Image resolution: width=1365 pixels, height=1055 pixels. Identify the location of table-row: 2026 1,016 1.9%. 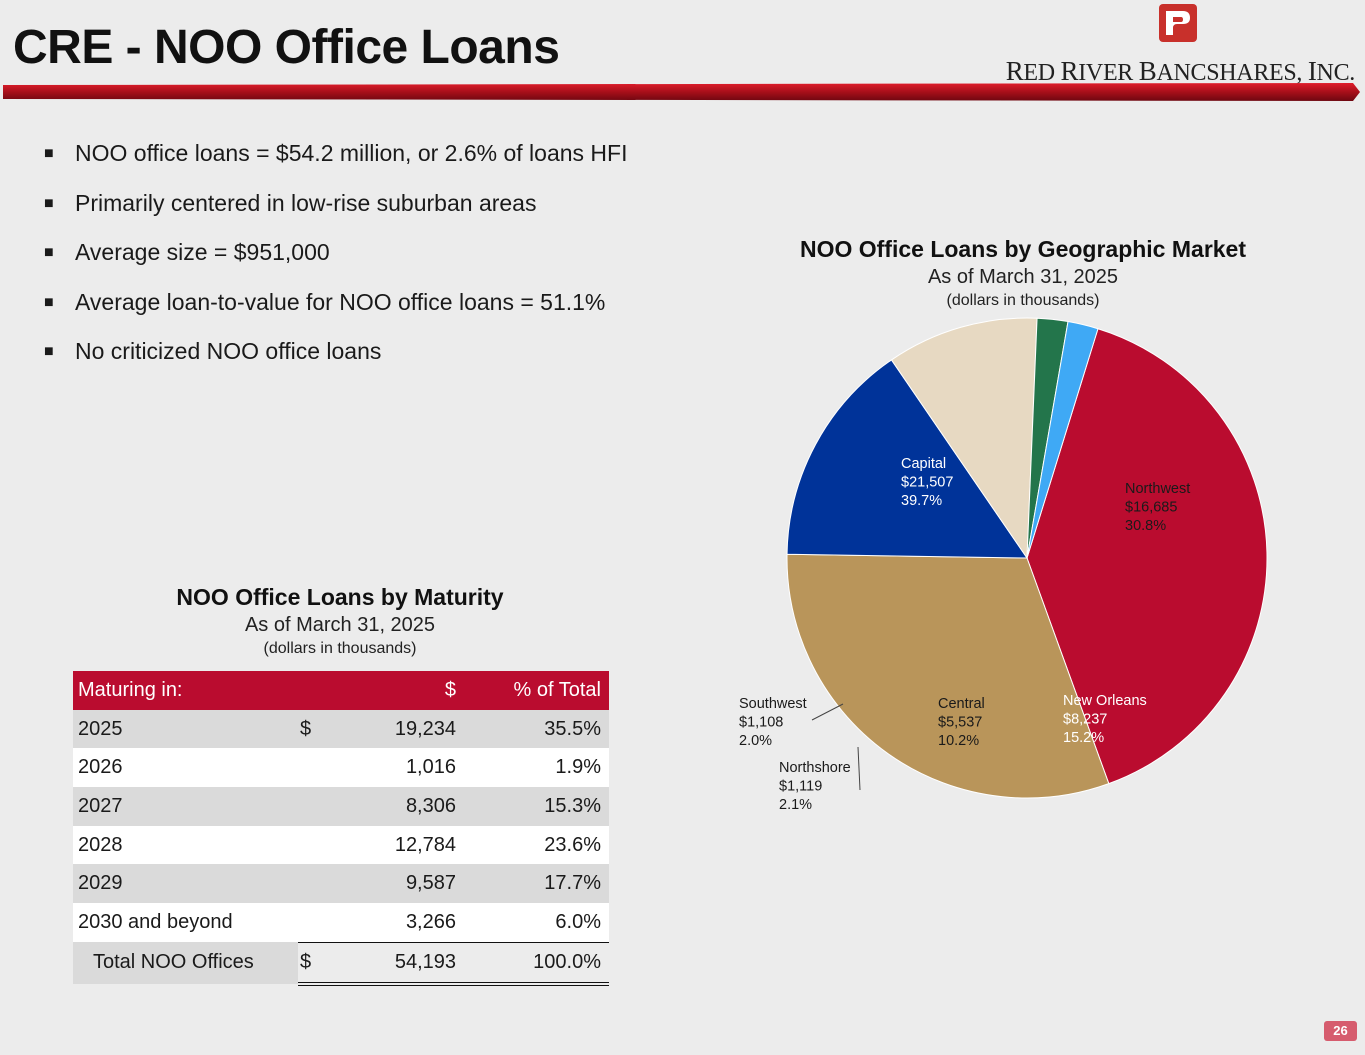
(341, 768).